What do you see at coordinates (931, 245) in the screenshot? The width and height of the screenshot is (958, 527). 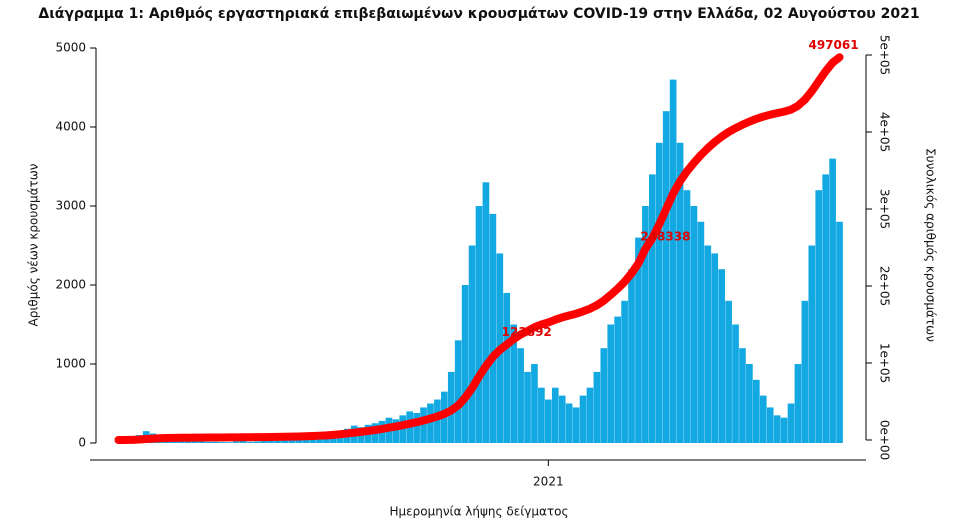 I see `y2-axis-label: Συνολικός αριθμός κρουσμάτων` at bounding box center [931, 245].